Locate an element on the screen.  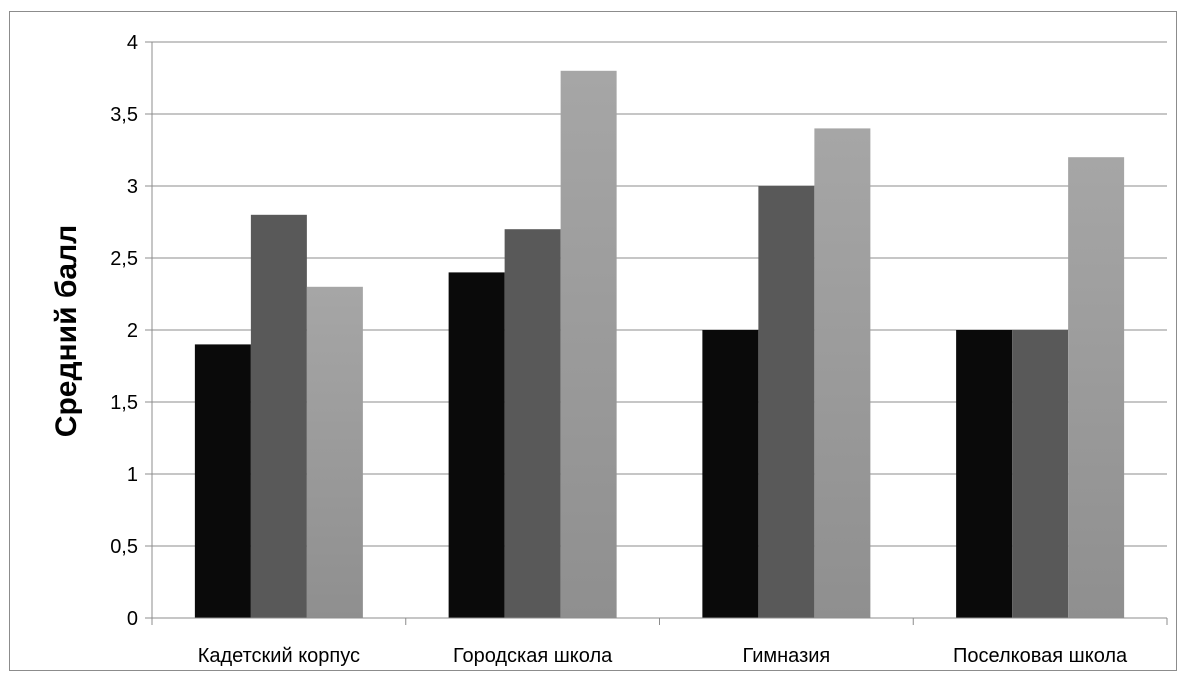
y-tick-label: 2,5 is located at coordinates (124, 259).